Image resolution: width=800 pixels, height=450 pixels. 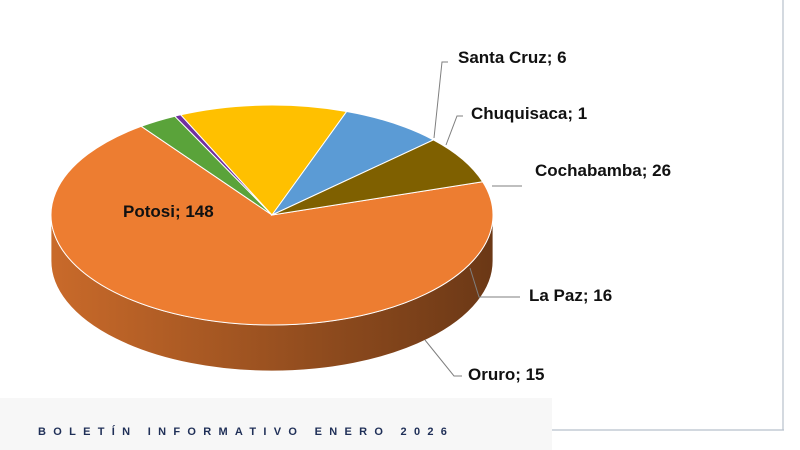 What do you see at coordinates (603, 170) in the screenshot?
I see `data-label-cochabamba: Cochabamba; 26` at bounding box center [603, 170].